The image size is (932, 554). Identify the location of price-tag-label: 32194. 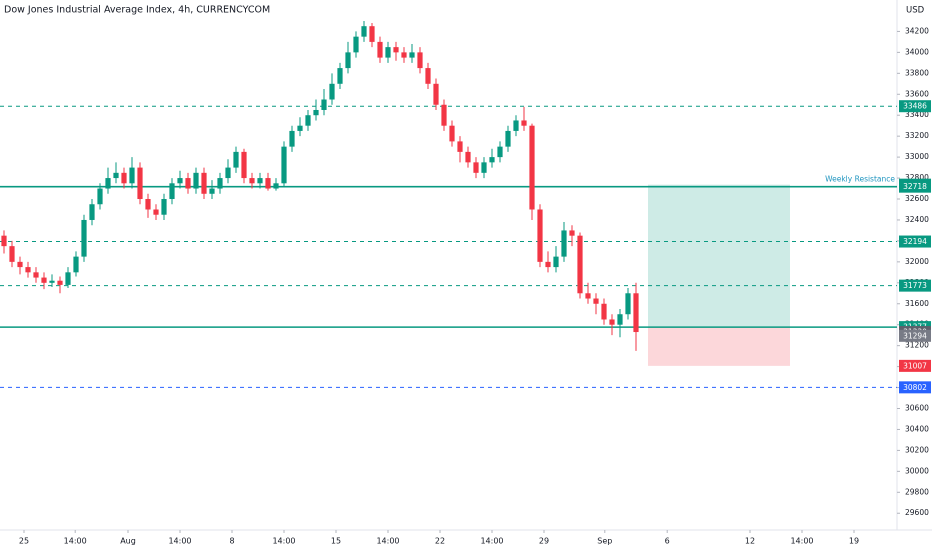
(915, 241).